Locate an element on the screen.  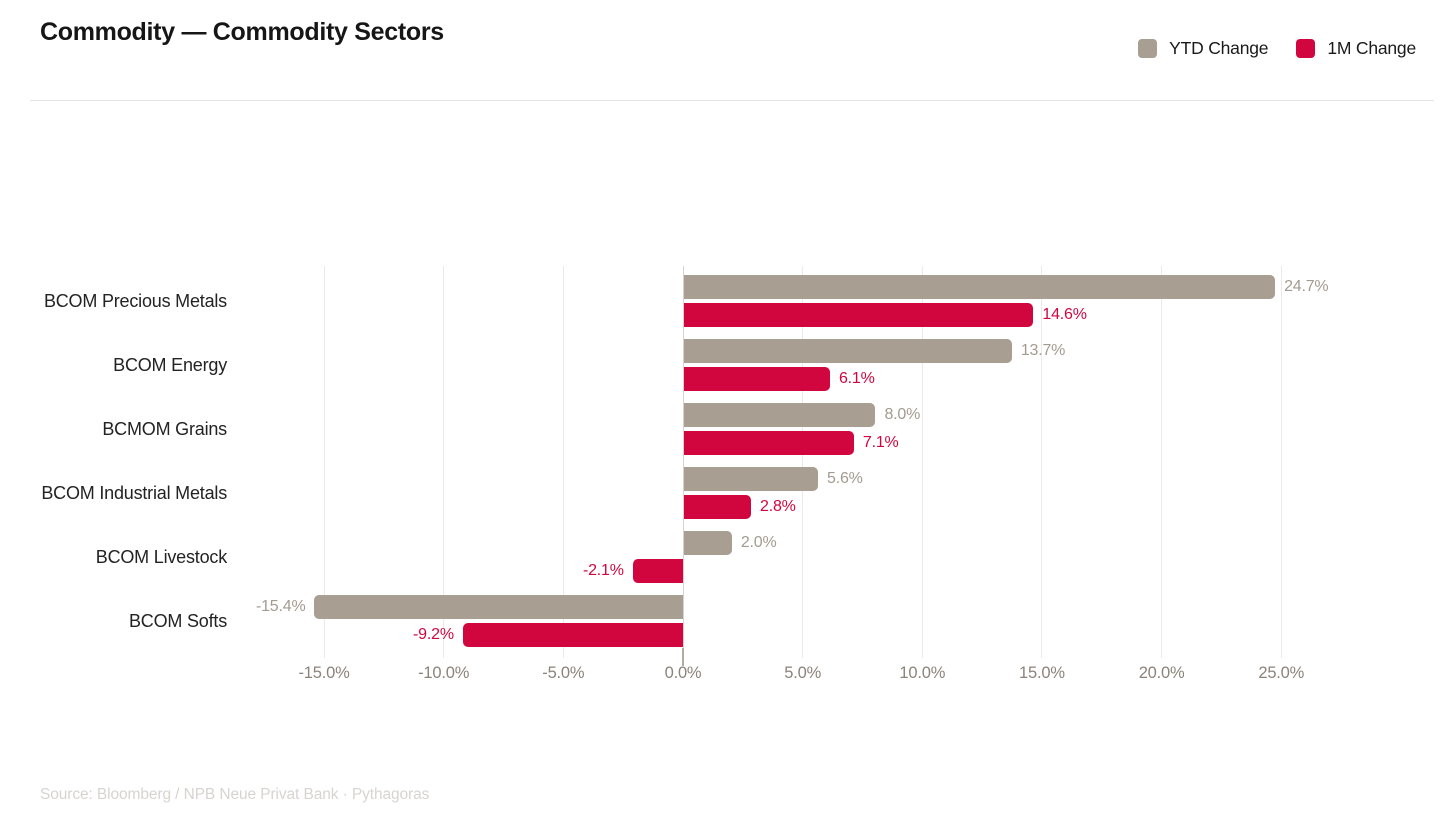
category-label: BCOM Precious Metals is located at coordinates (135, 301).